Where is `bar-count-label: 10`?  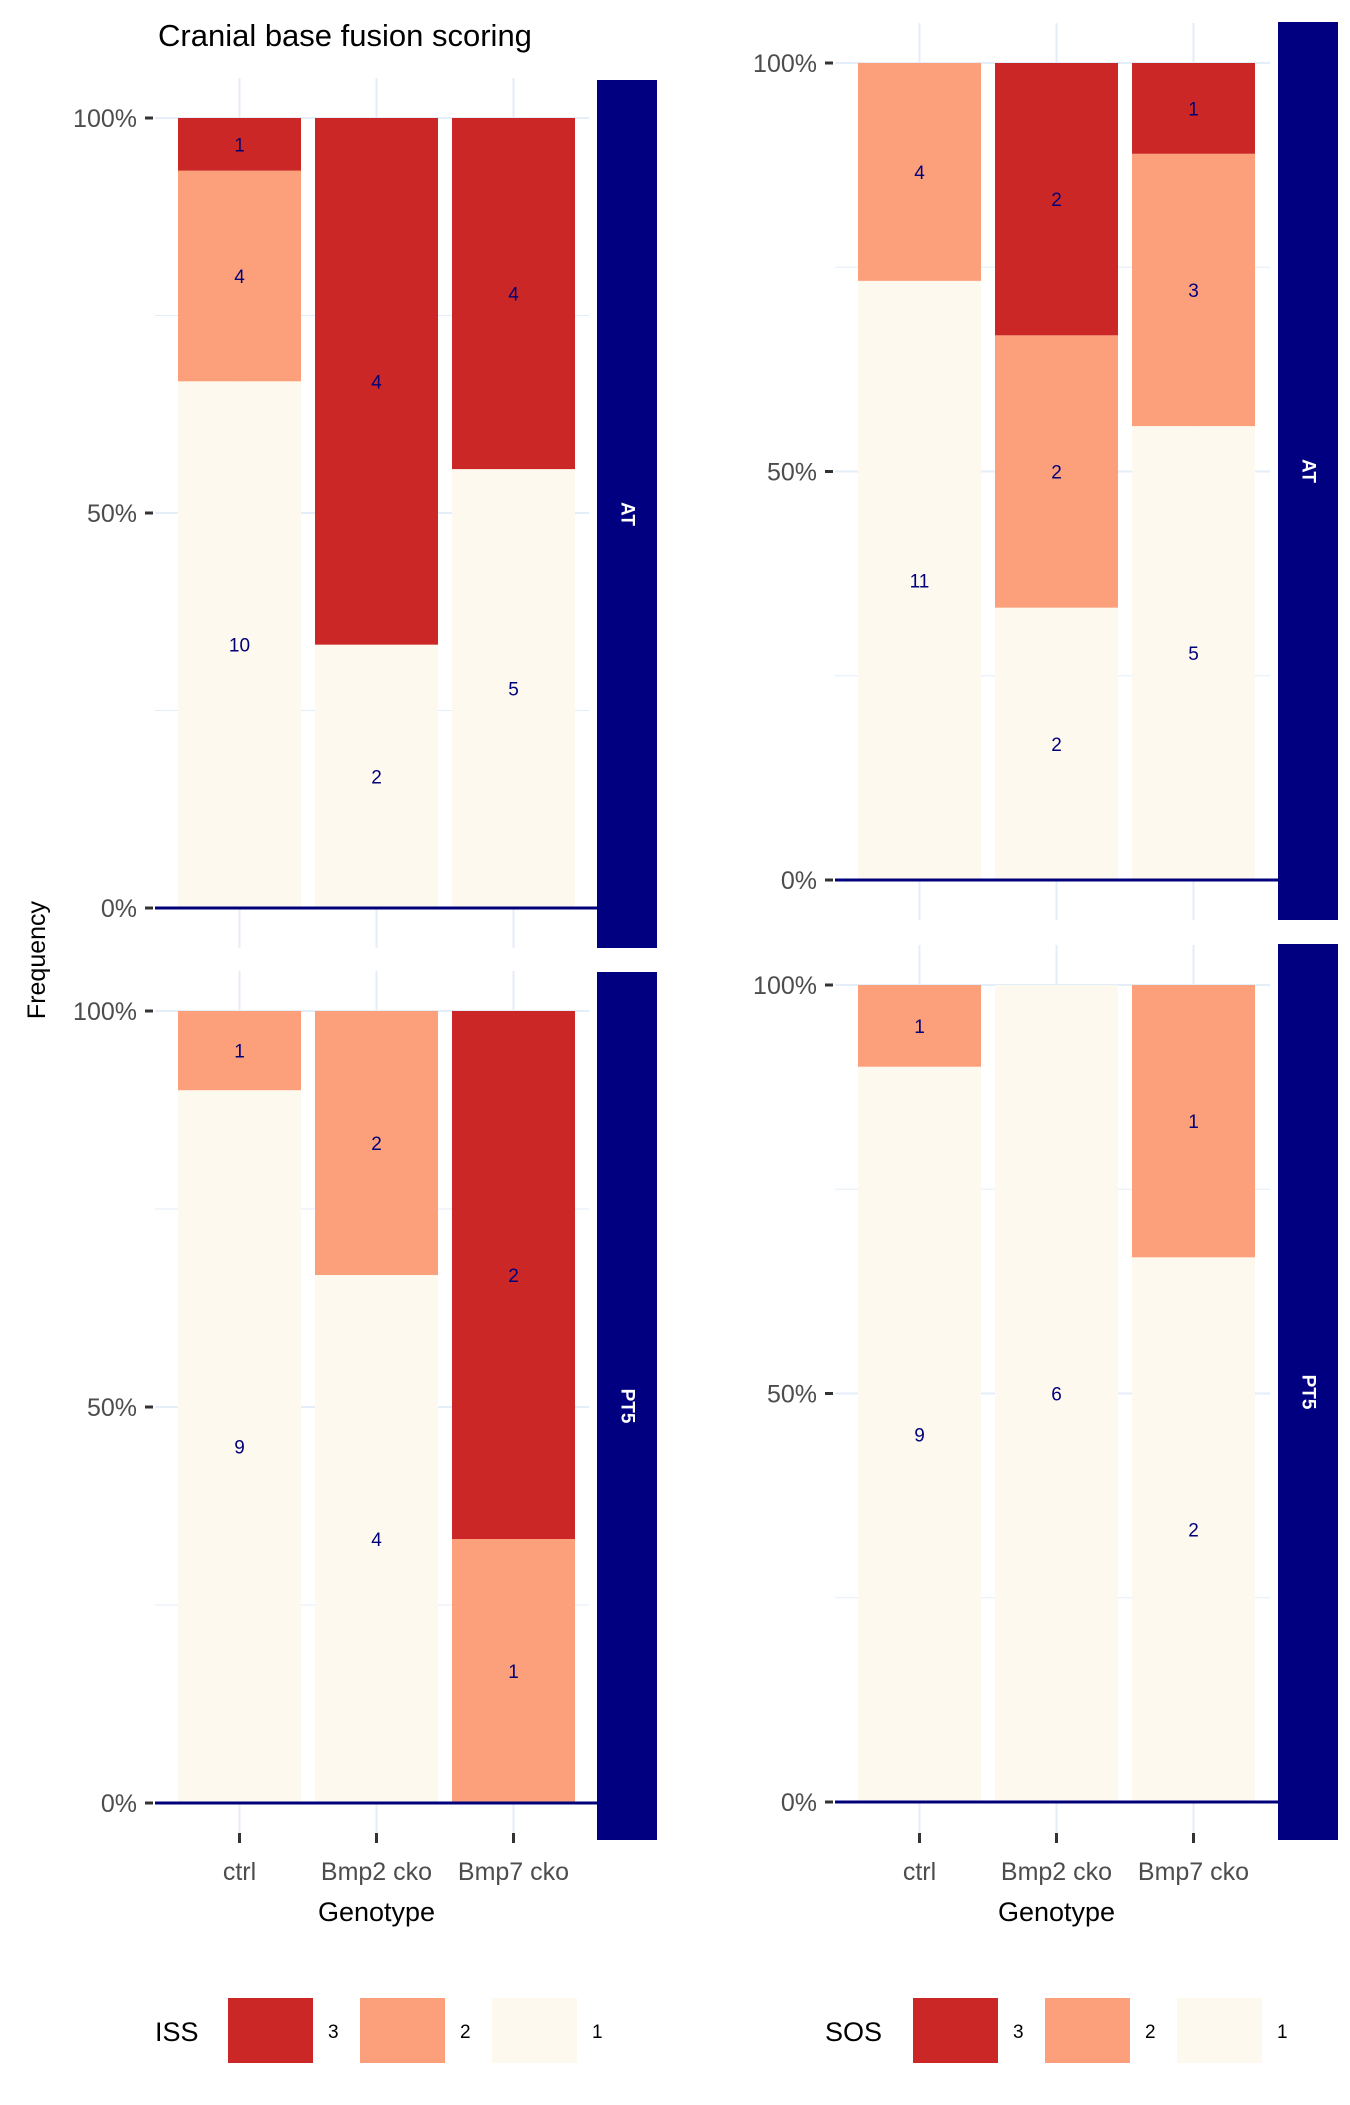
bar-count-label: 10 is located at coordinates (239, 646).